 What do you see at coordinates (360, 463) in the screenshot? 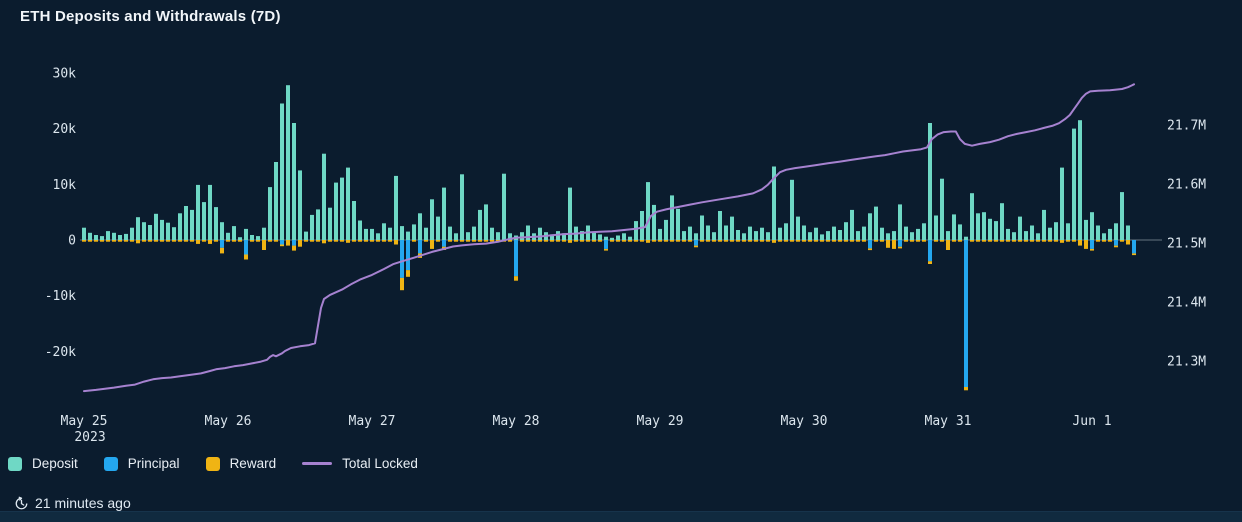
I see `legend-item-total-locked: Total Locked` at bounding box center [360, 463].